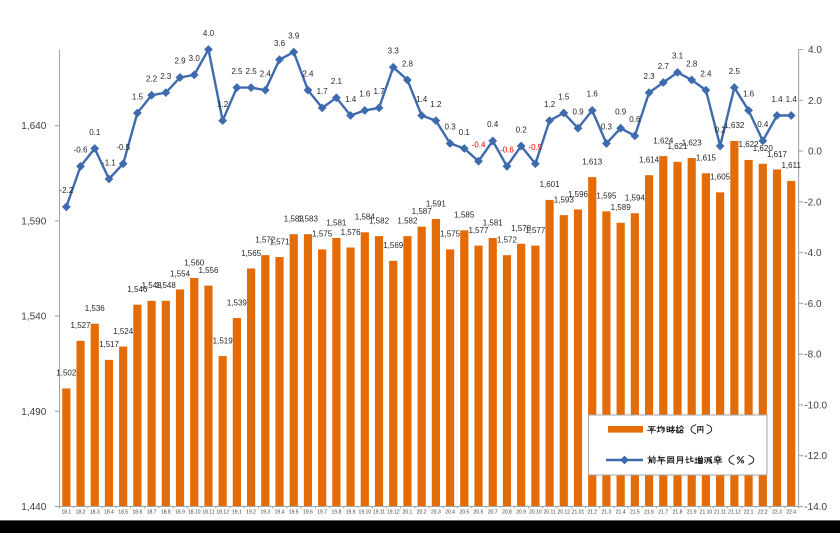 This screenshot has width=840, height=538. Describe the element at coordinates (194, 262) in the screenshot. I see `svg-text: 1,560` at that location.